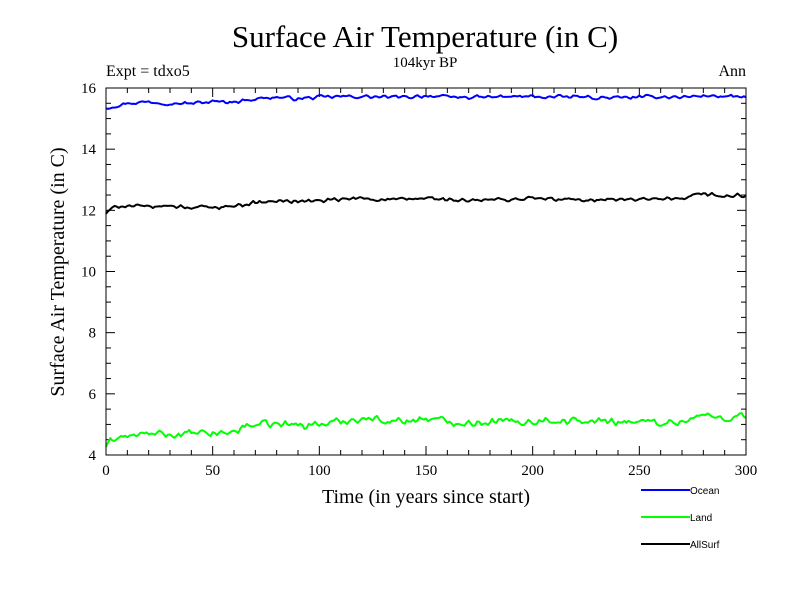 This screenshot has width=800, height=600. I want to click on x-tick-label: 250, so click(639, 471).